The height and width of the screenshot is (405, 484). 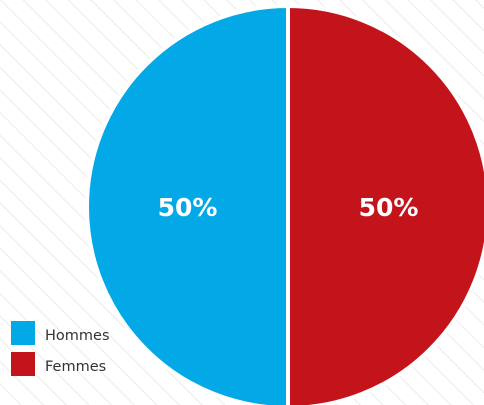 I want to click on slice-label-hommes: 50%, so click(x=188, y=207).